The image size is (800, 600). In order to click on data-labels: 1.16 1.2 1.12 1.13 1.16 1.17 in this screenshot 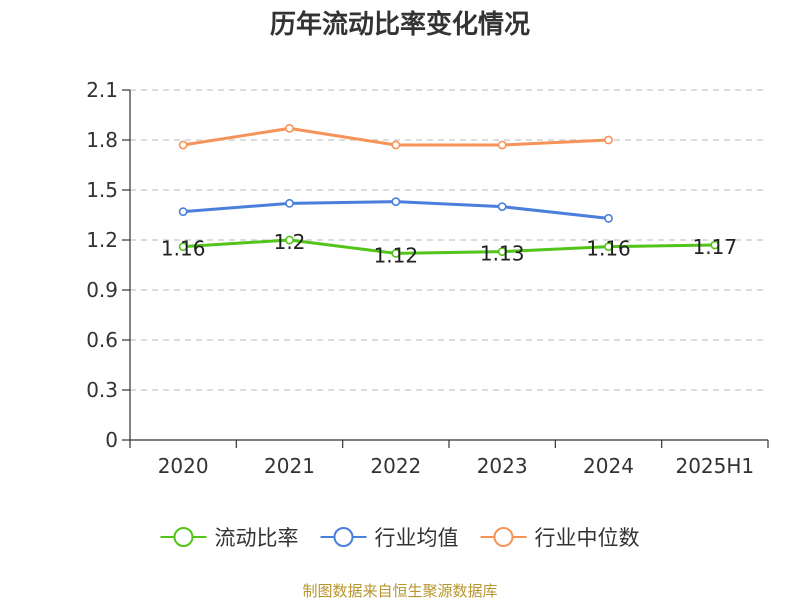, I will do `click(449, 248)`.